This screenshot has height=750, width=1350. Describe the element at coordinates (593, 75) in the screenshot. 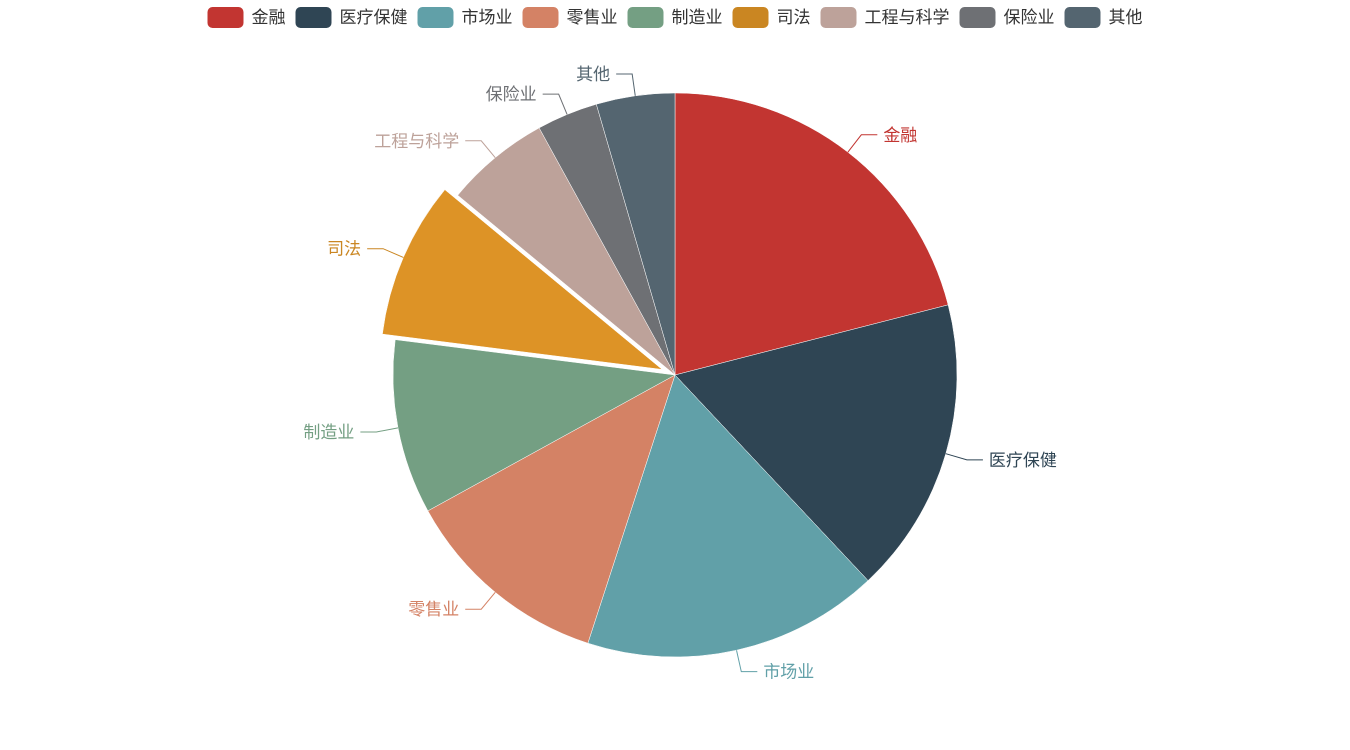

I see `slice-label: 其他` at that location.